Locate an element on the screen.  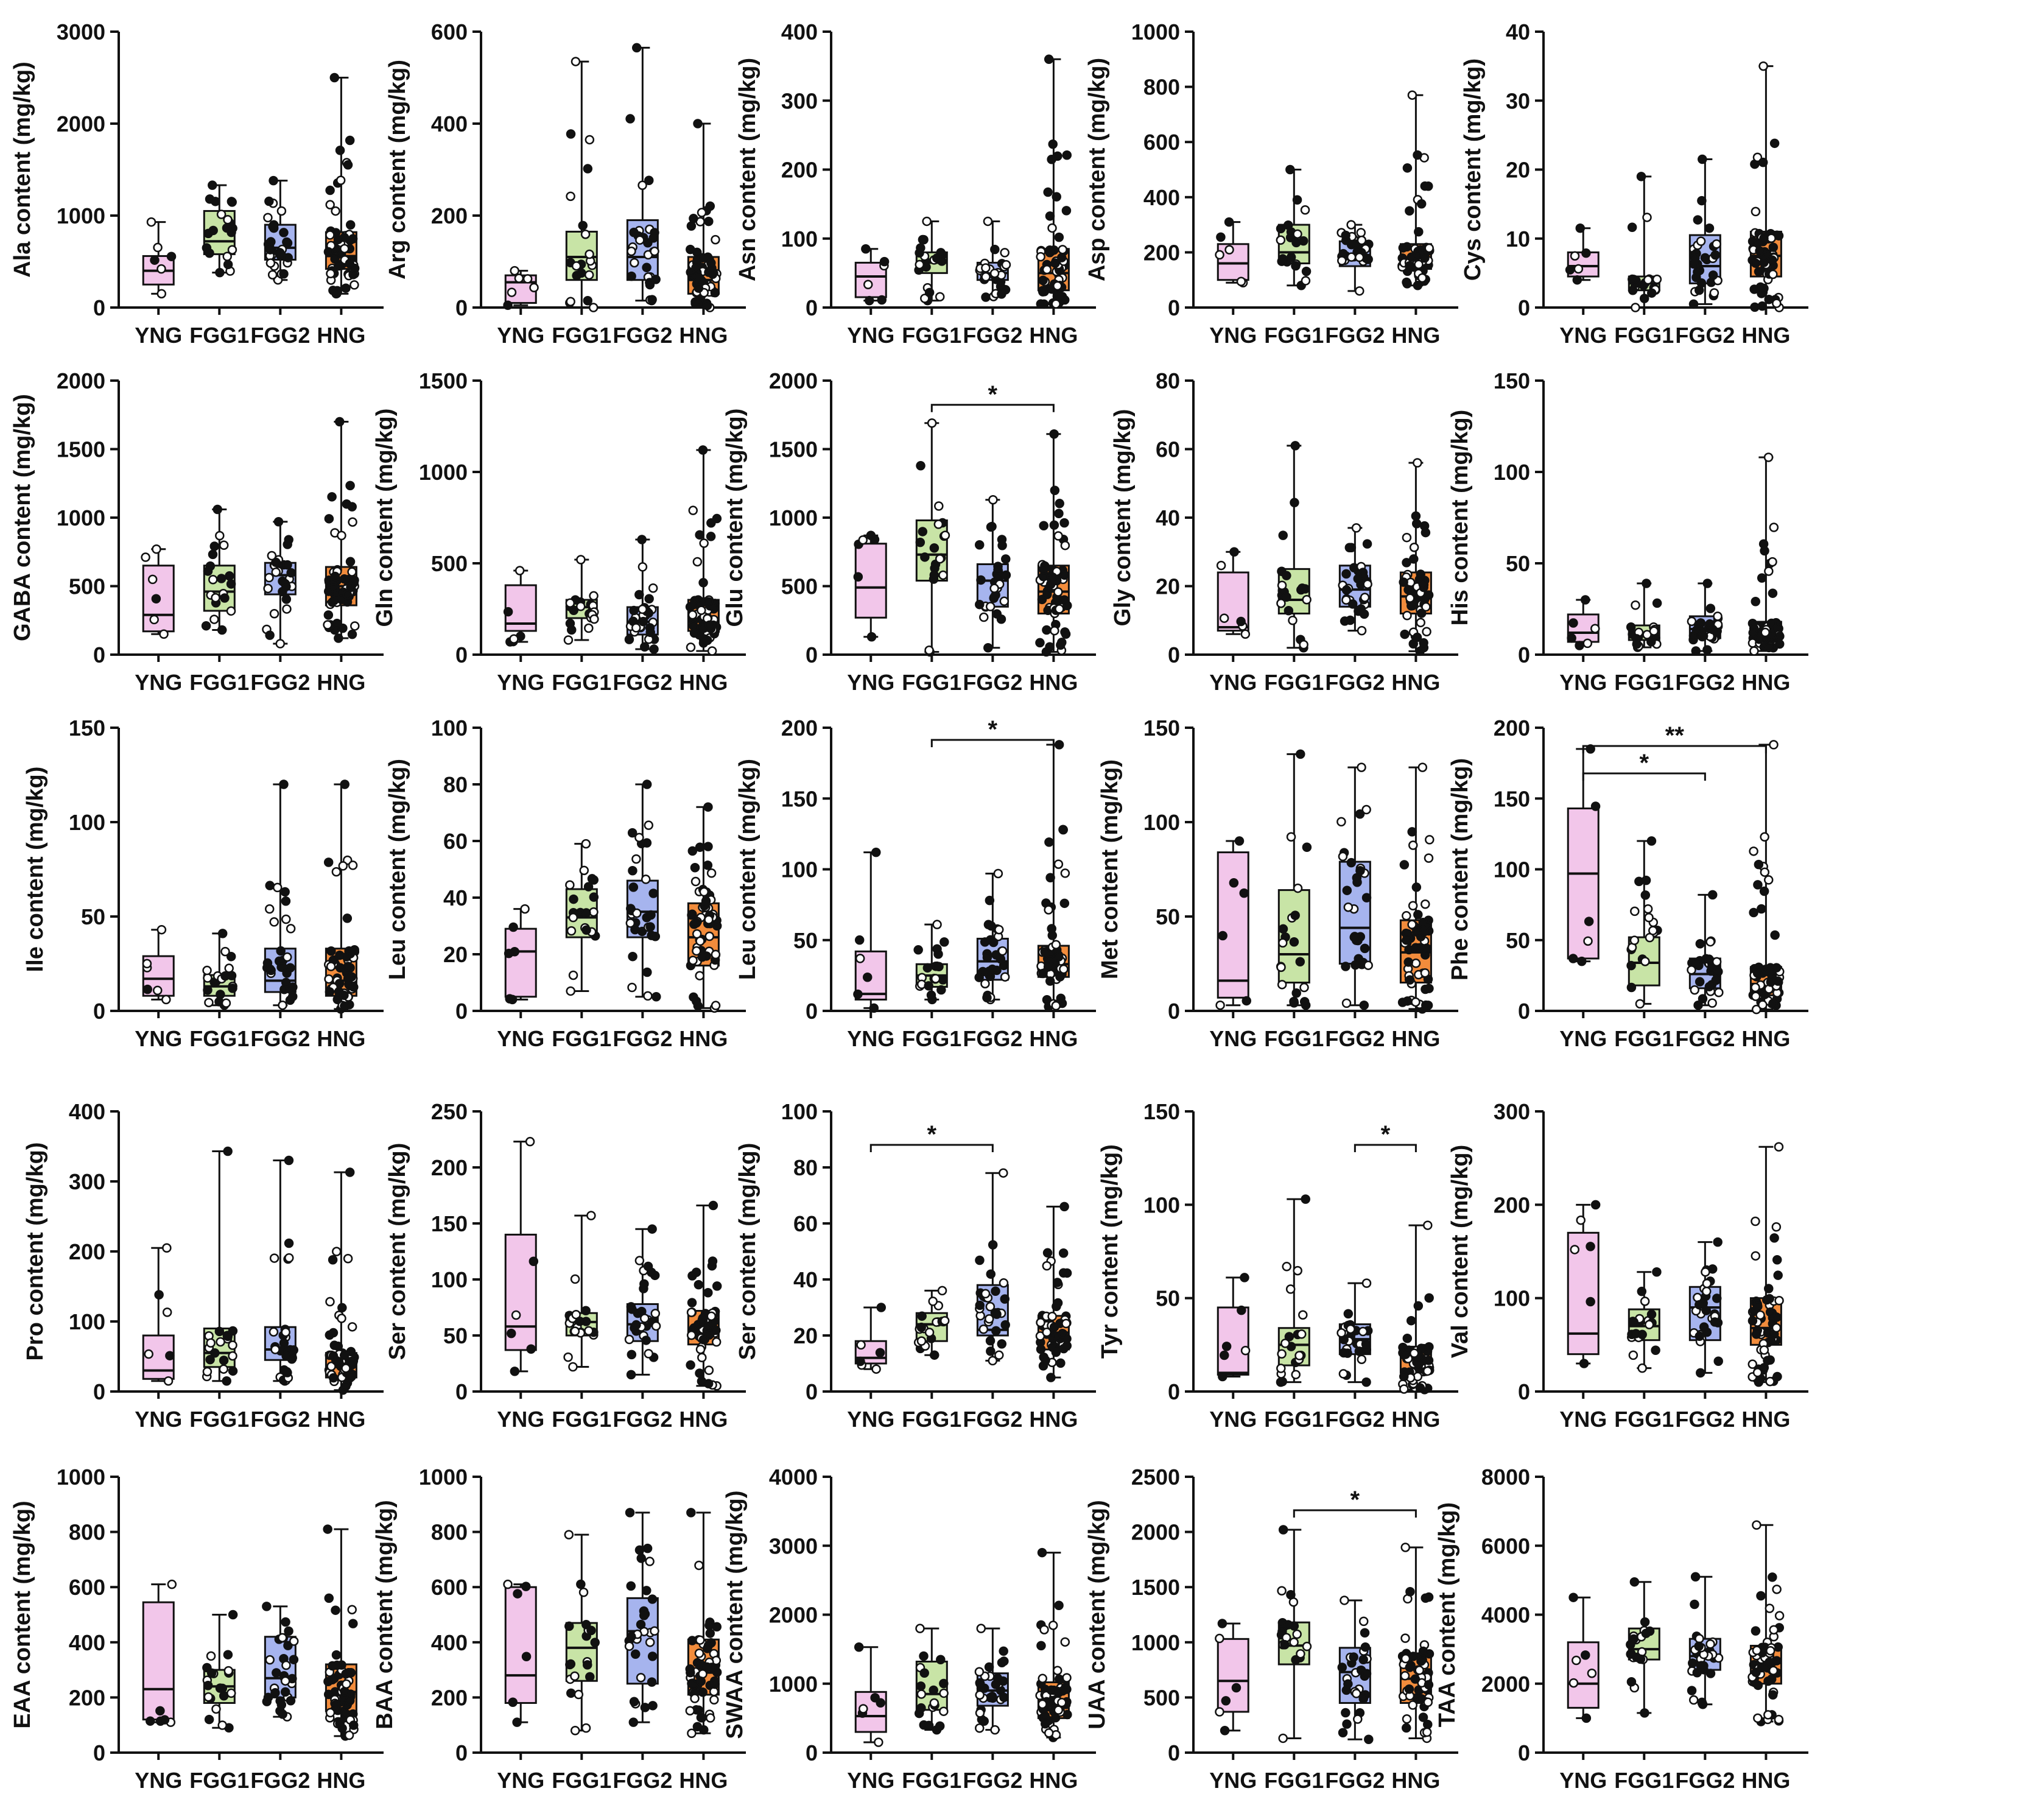
x-tick-label: YNG is located at coordinates (520, 1780).